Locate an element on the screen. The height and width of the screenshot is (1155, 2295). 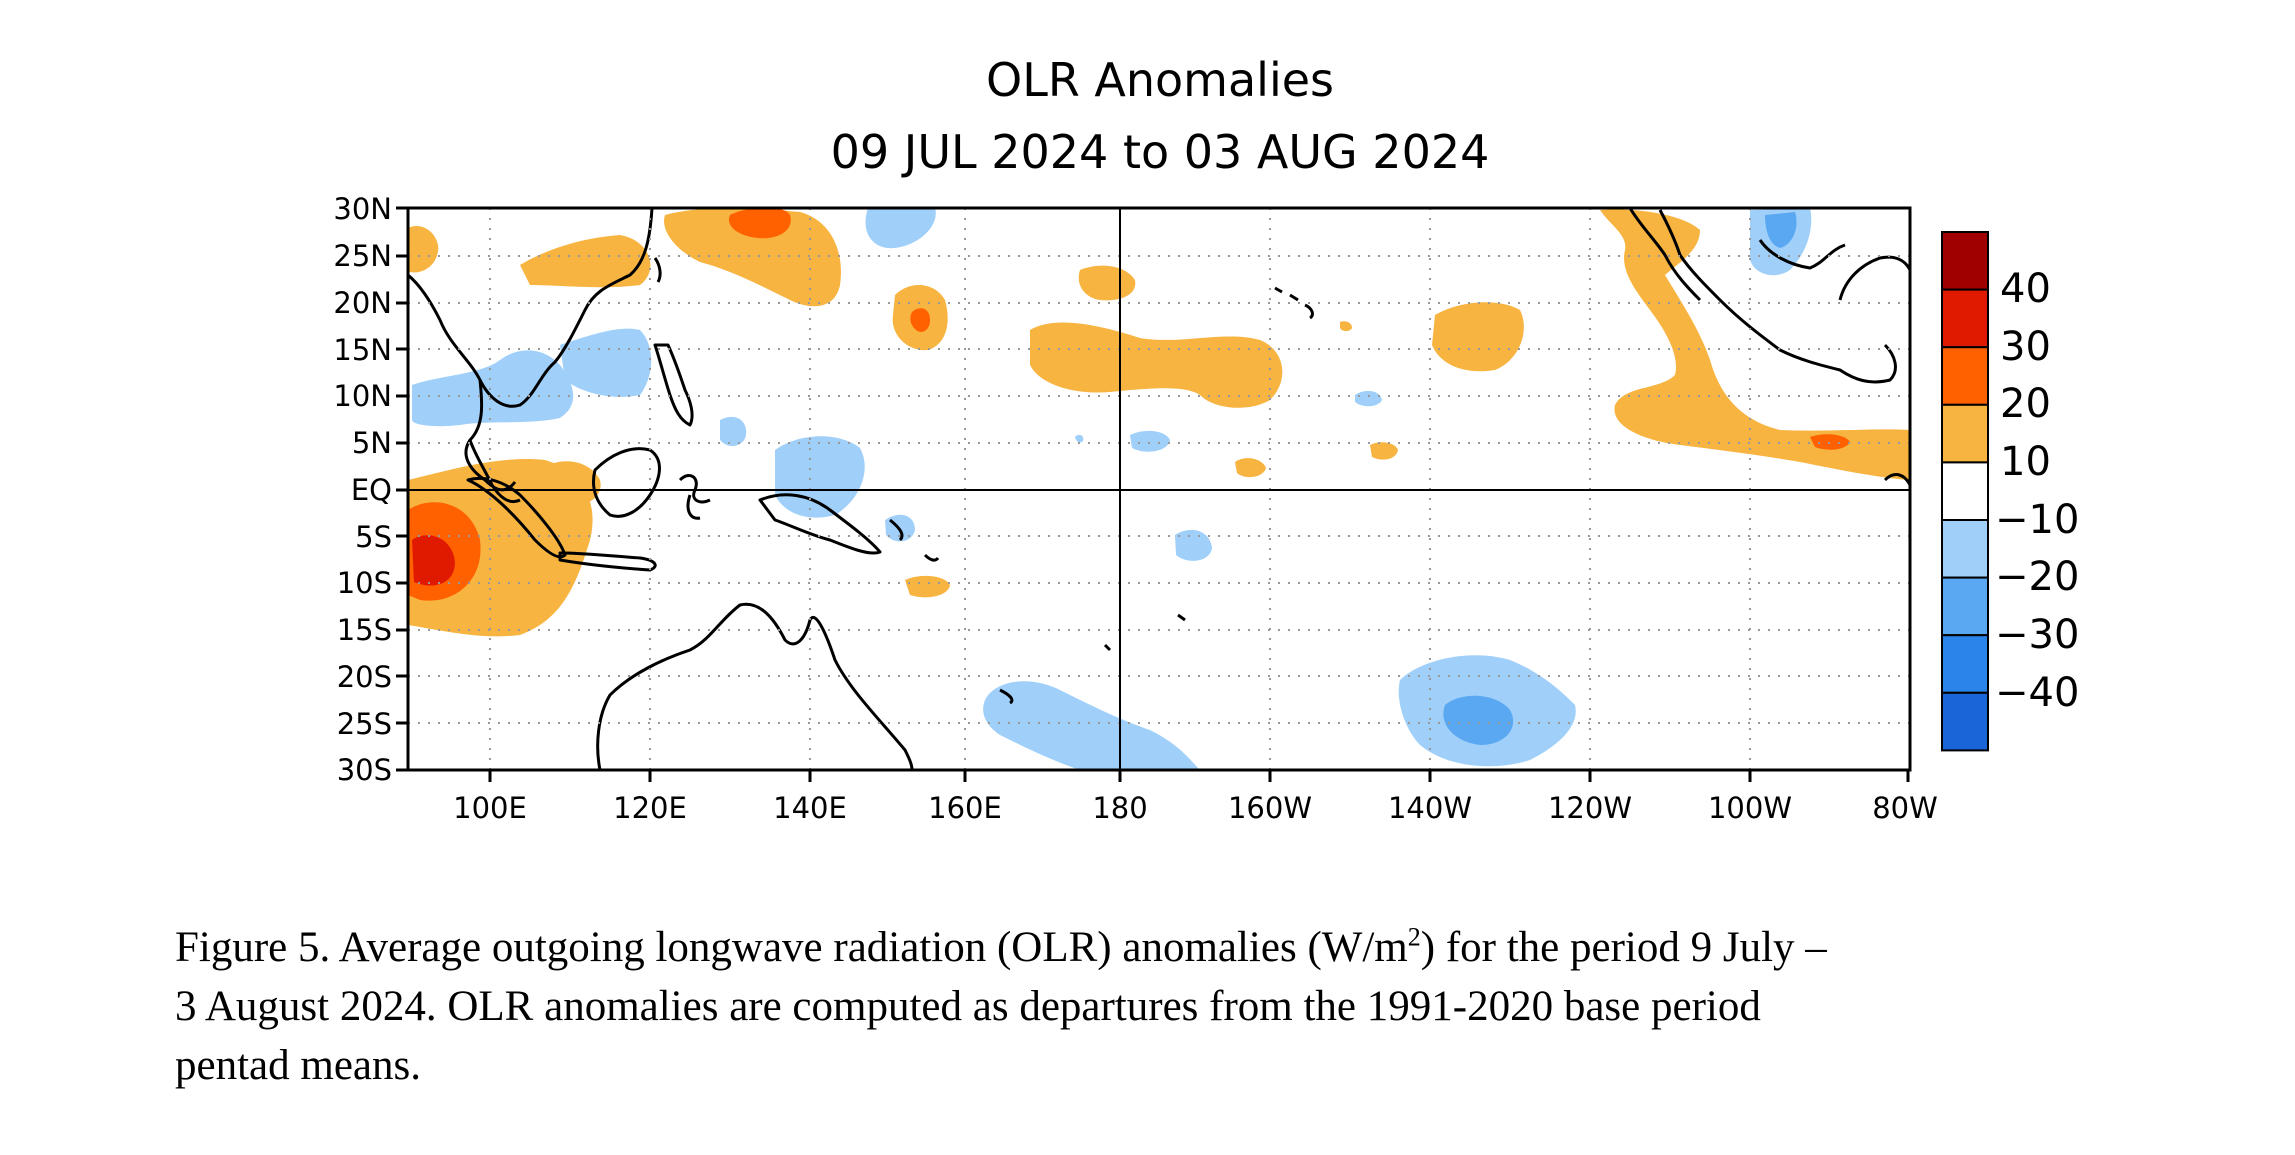
anomaly-neg-nz-north is located at coordinates (1091, 725).